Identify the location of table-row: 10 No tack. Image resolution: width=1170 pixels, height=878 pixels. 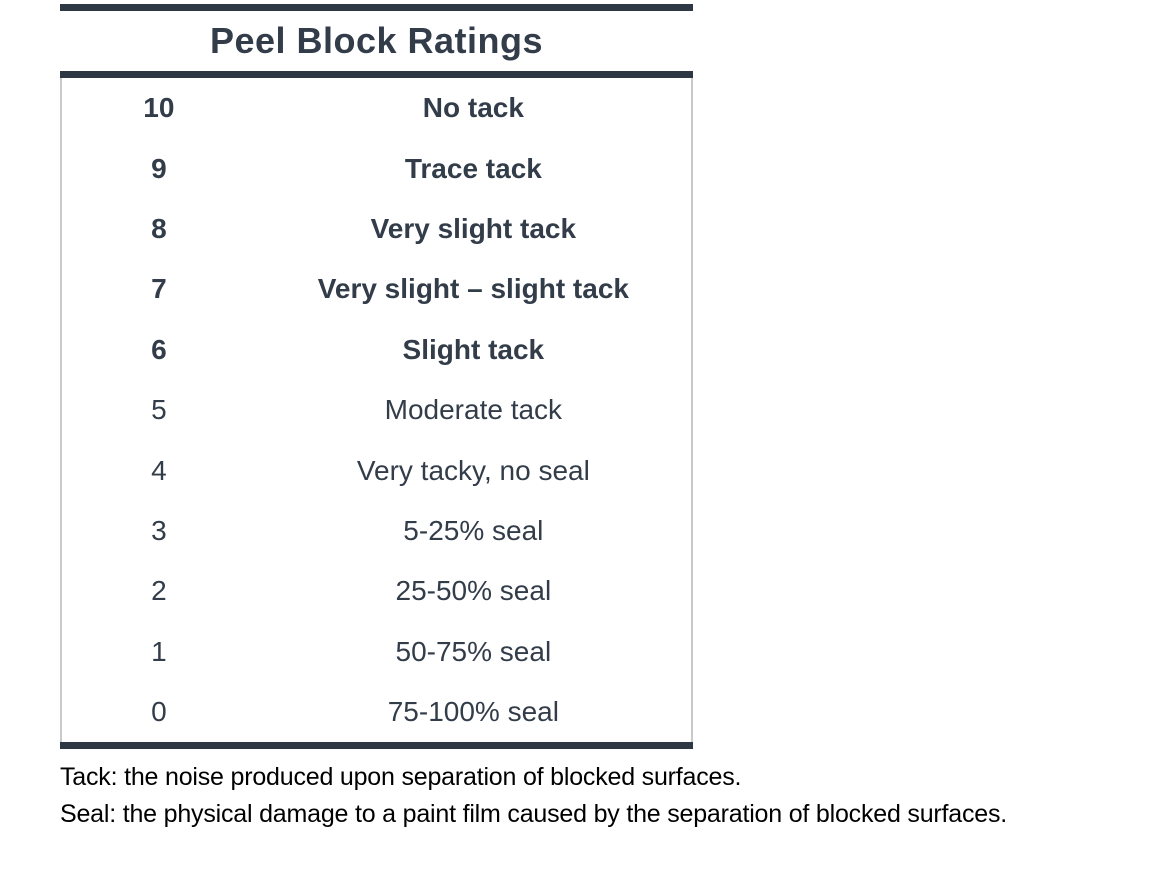
(376, 108).